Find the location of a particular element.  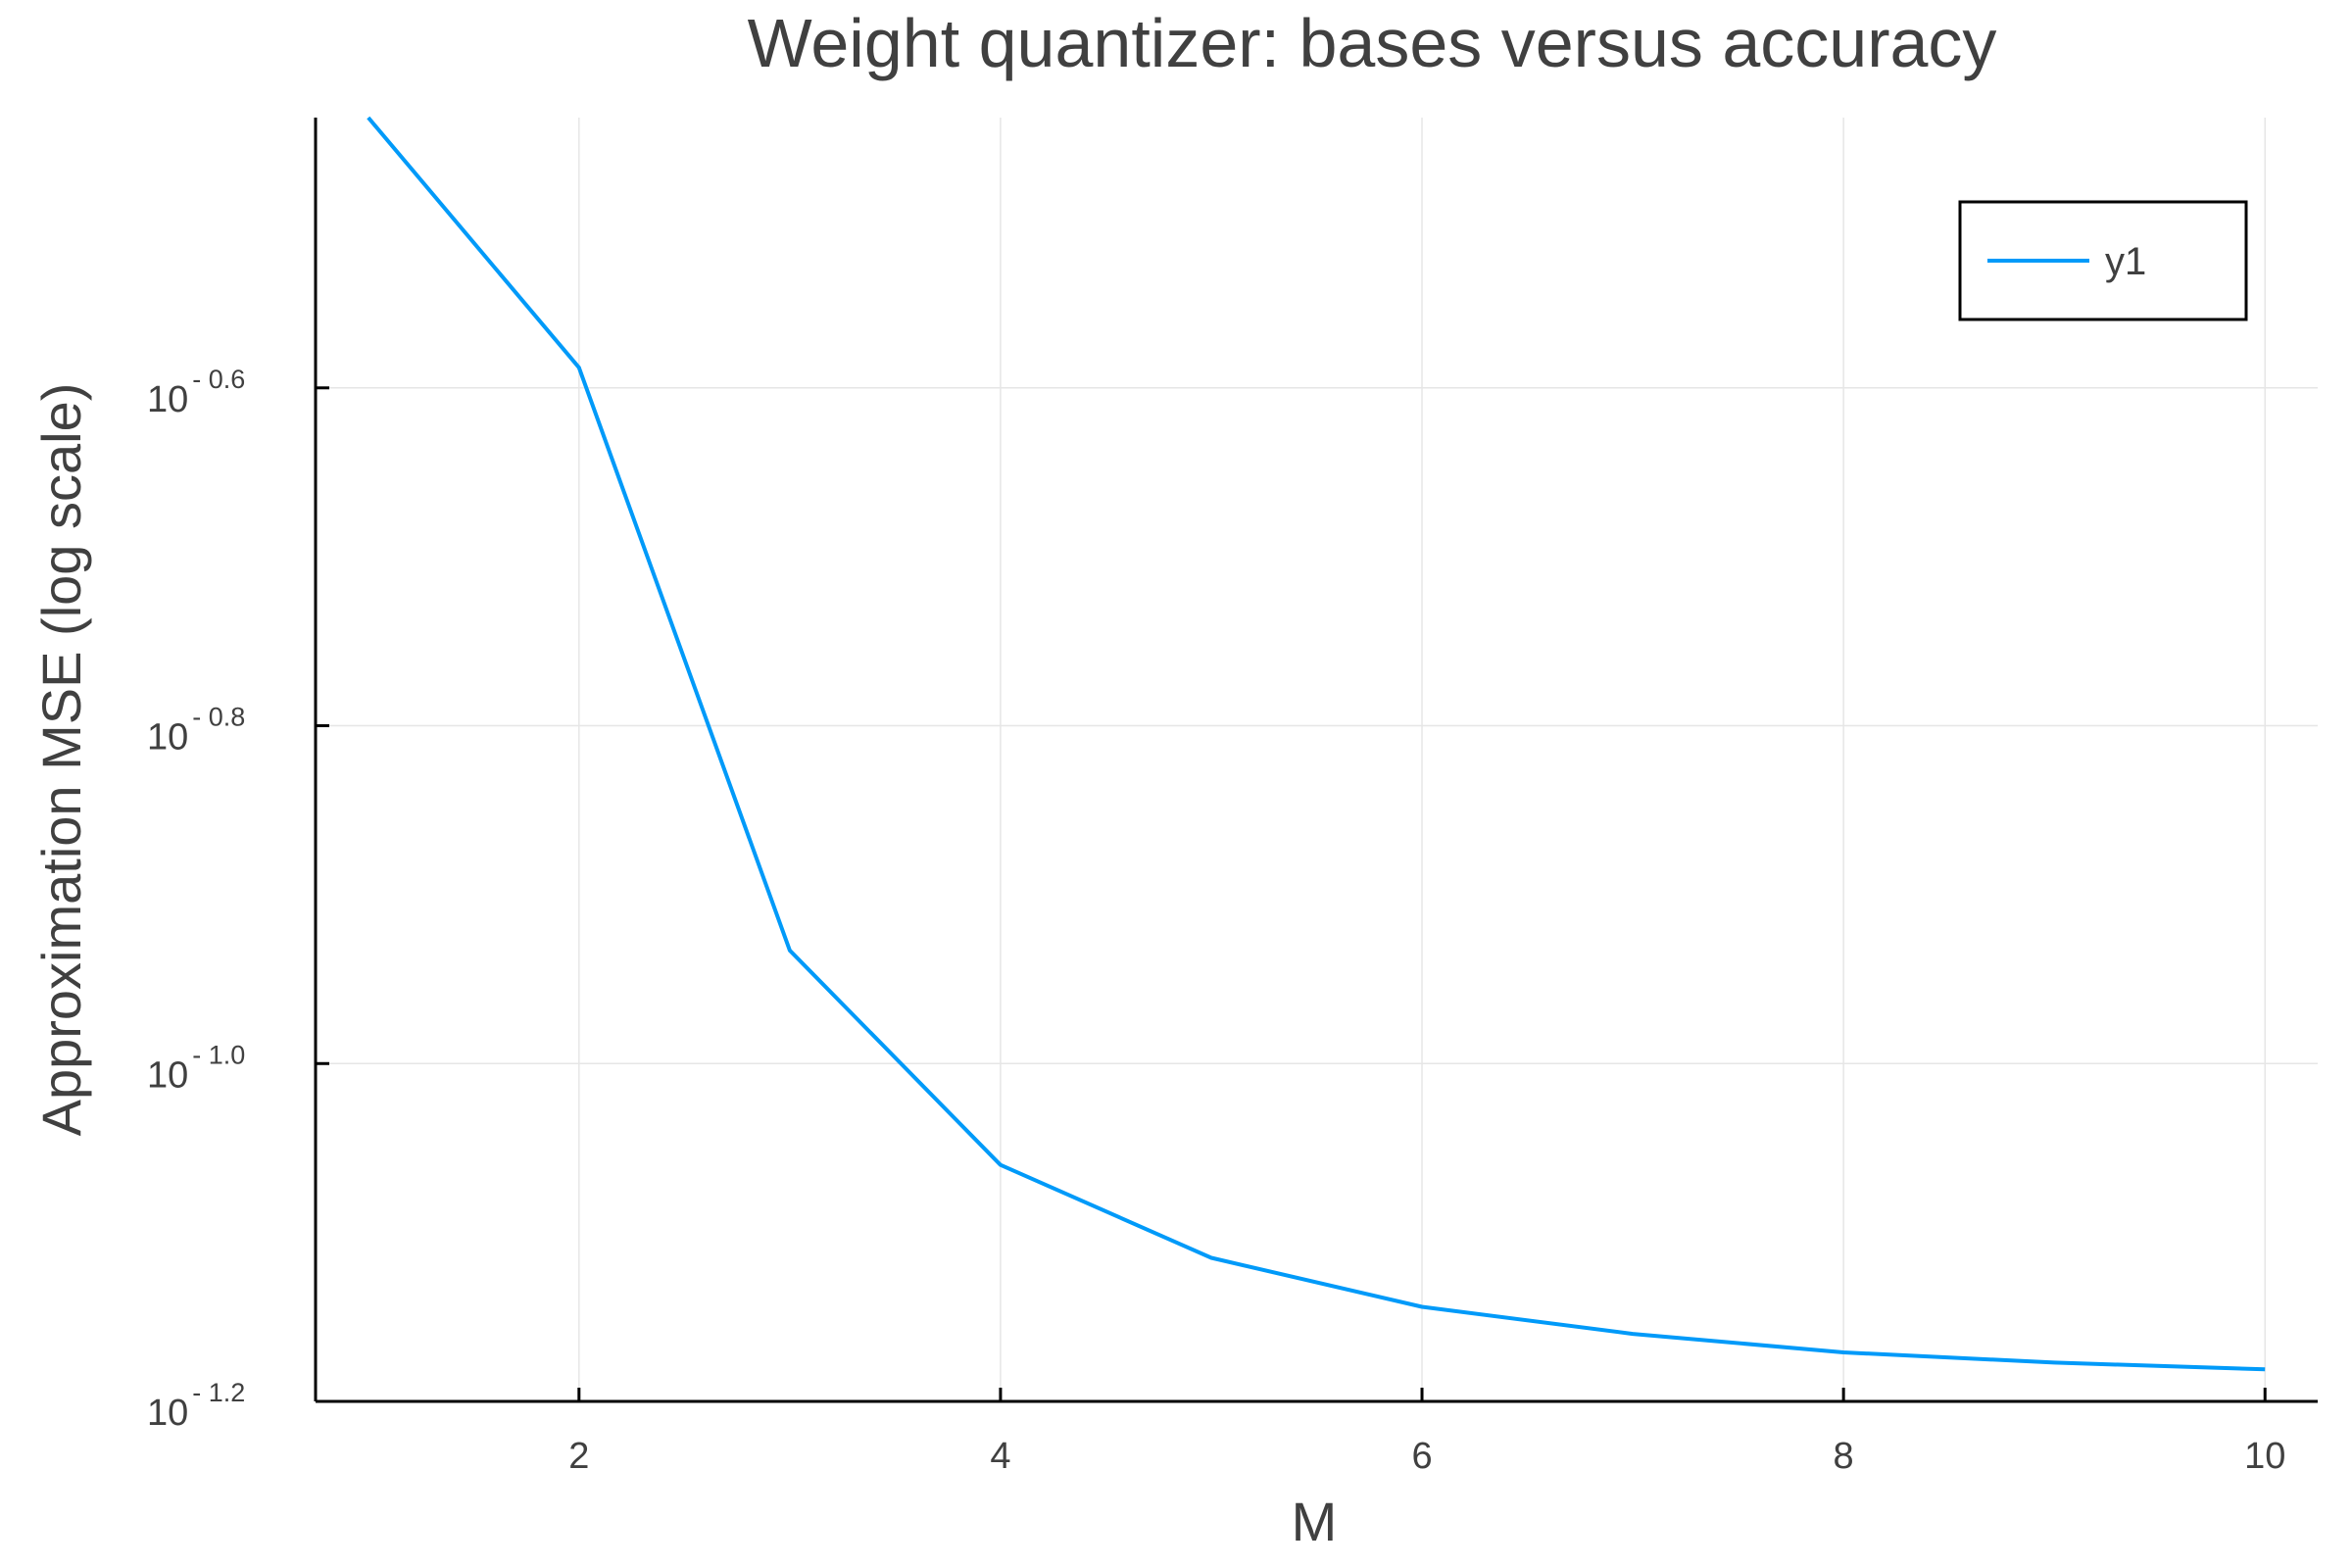

x-tick-label: 10 is located at coordinates (2264, 1456).